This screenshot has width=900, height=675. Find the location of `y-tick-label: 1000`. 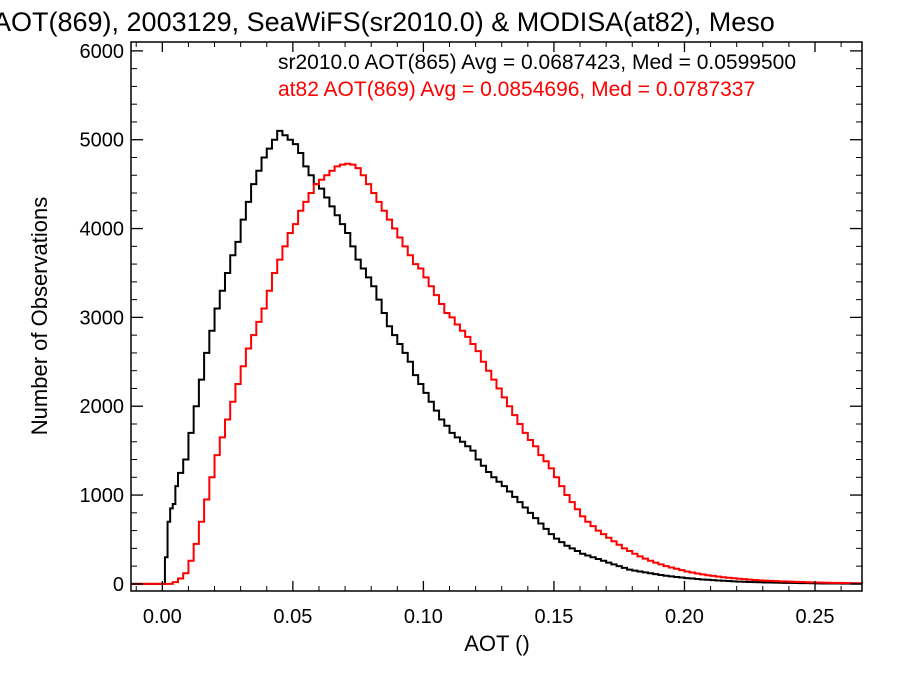

y-tick-label: 1000 is located at coordinates (102, 496).